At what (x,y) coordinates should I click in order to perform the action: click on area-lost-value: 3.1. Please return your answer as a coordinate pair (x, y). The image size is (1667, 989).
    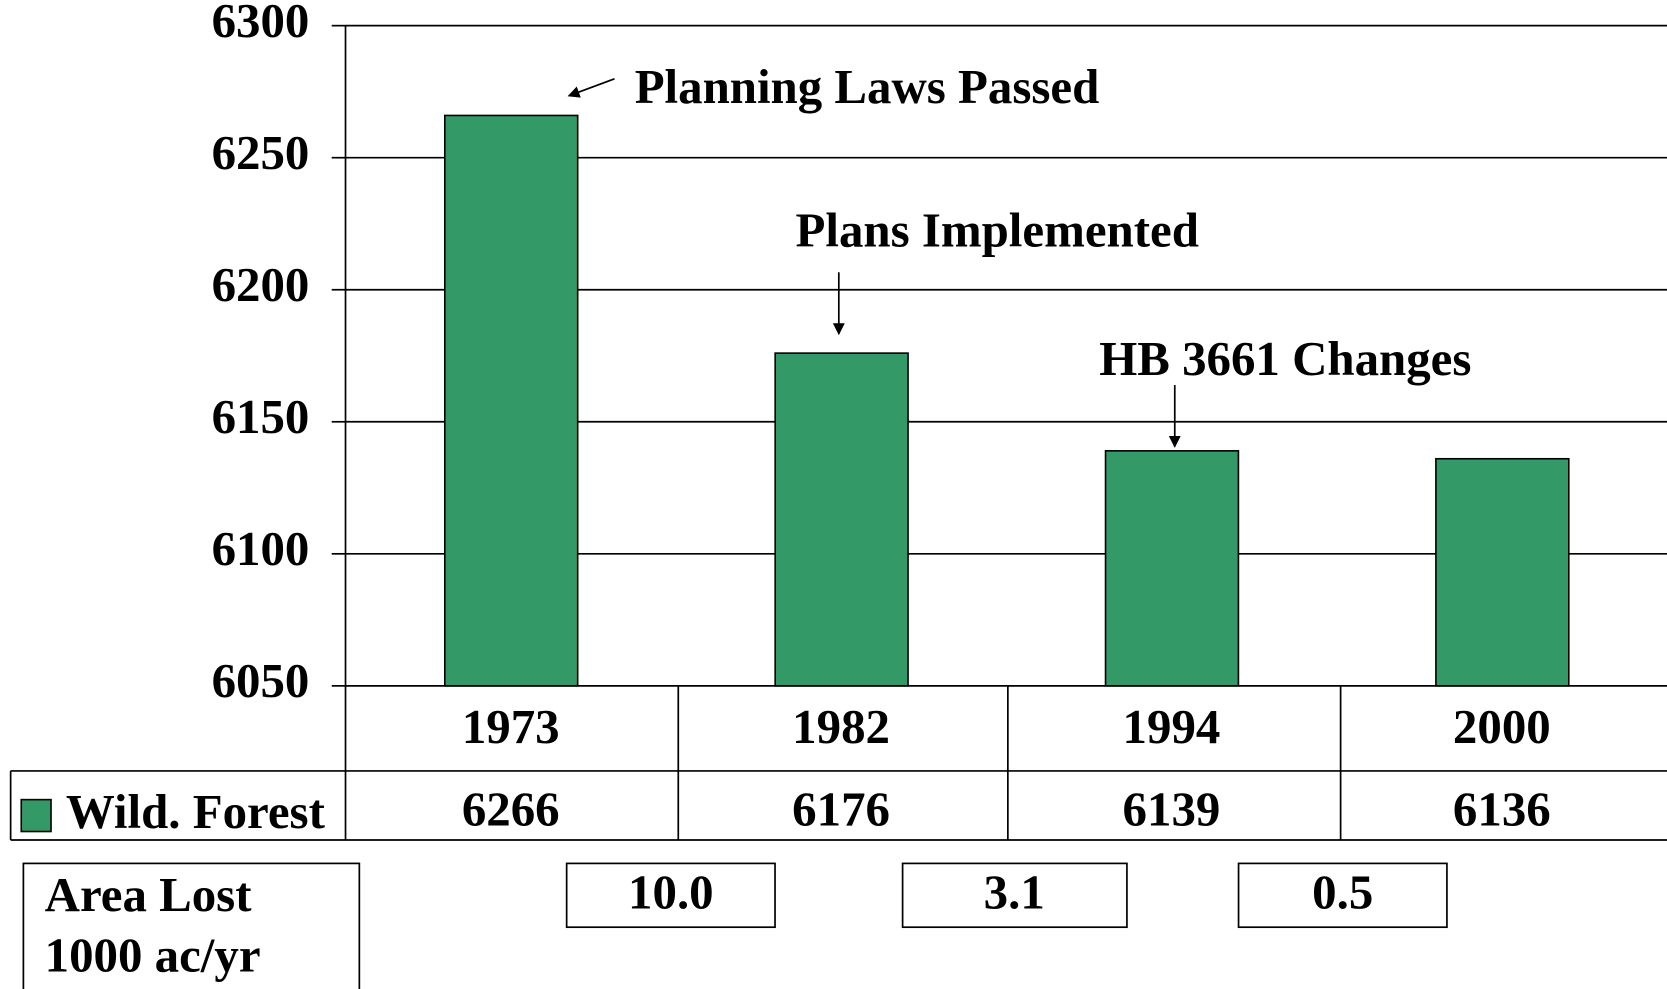
    Looking at the image, I should click on (1014, 892).